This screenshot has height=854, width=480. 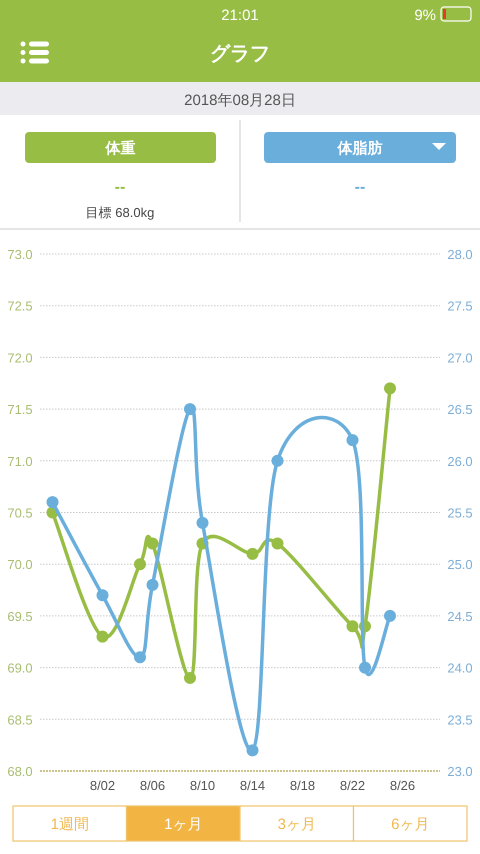 What do you see at coordinates (20, 564) in the screenshot?
I see `y-tick-label: 70.0` at bounding box center [20, 564].